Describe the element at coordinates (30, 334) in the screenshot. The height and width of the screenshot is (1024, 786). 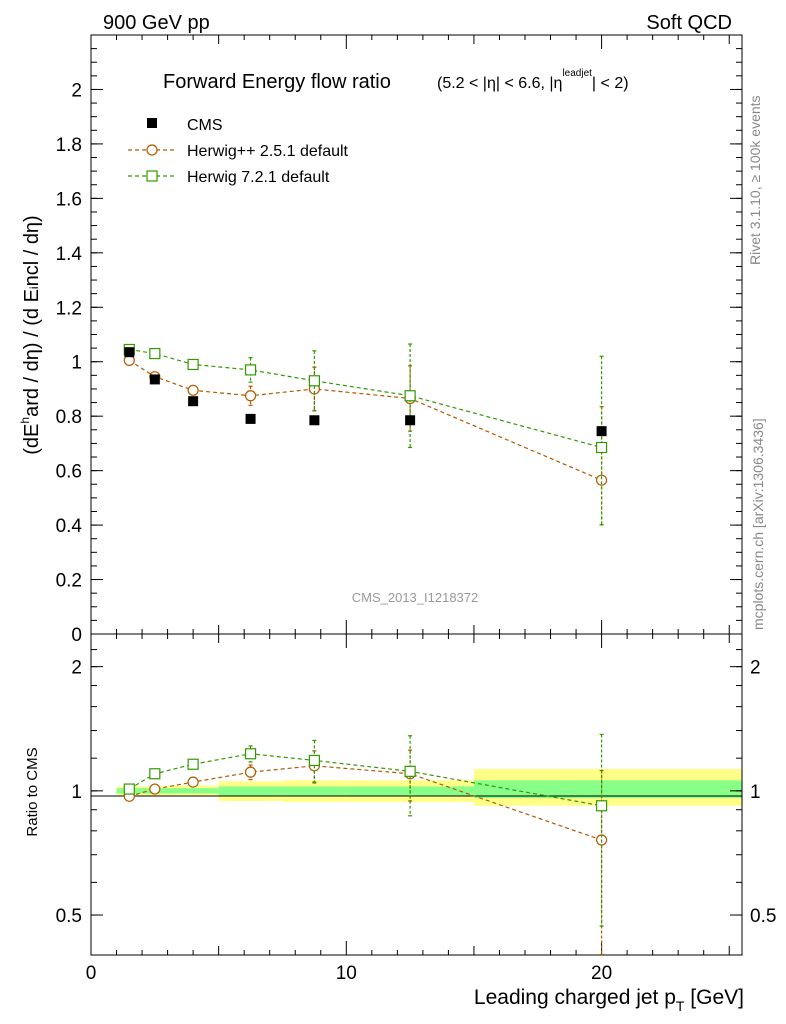
I see `main-y-axis-label: (dEhard / dη) / (d Eincl / dη)` at that location.